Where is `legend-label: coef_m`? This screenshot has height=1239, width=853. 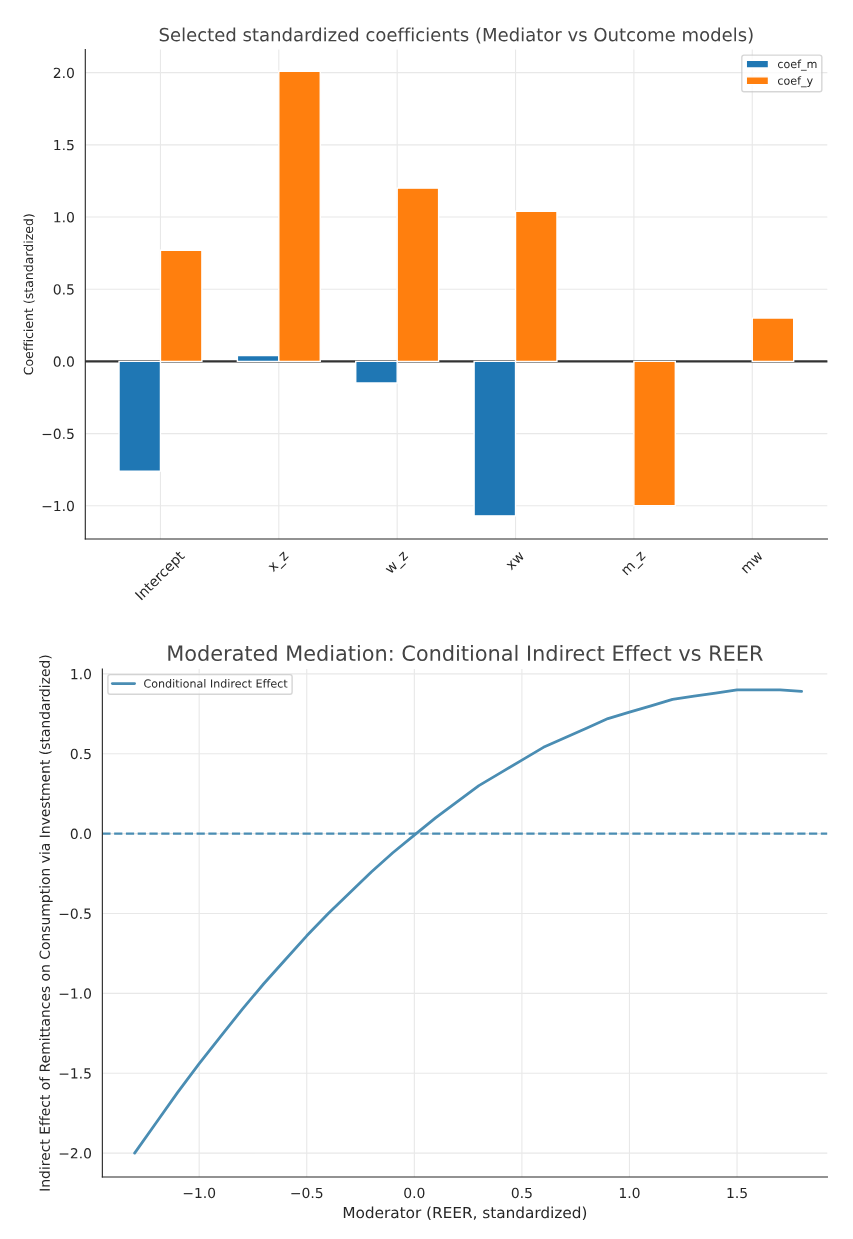 legend-label: coef_m is located at coordinates (797, 65).